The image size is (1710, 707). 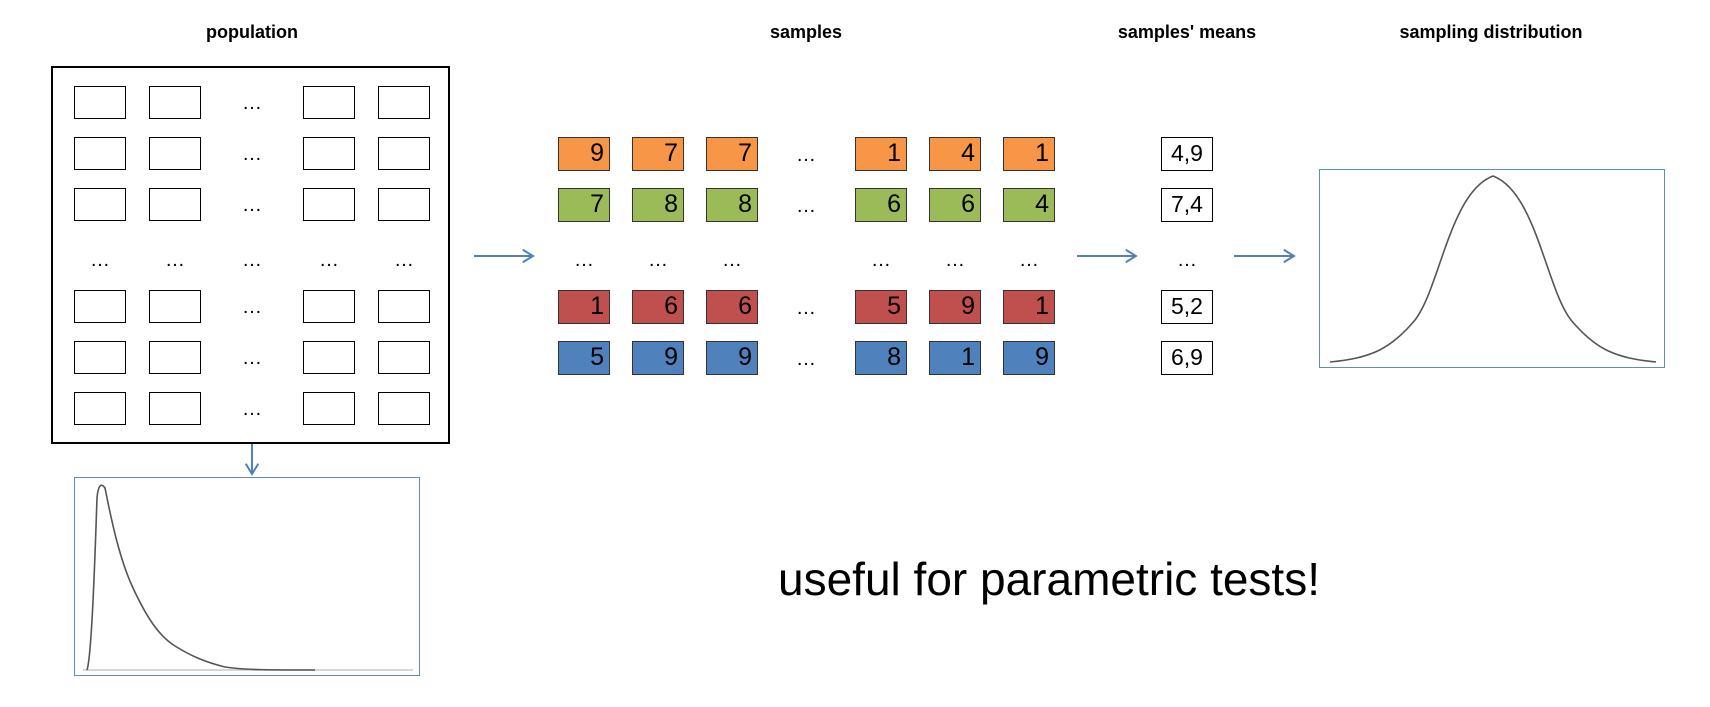 I want to click on arrow-population-to-distribution, so click(x=252, y=460).